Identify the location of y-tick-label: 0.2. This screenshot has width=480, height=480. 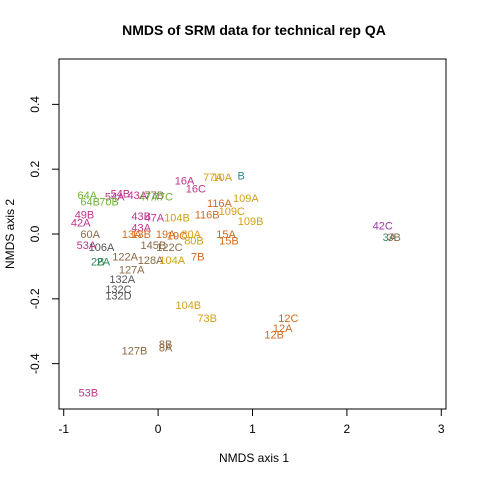
(35, 169).